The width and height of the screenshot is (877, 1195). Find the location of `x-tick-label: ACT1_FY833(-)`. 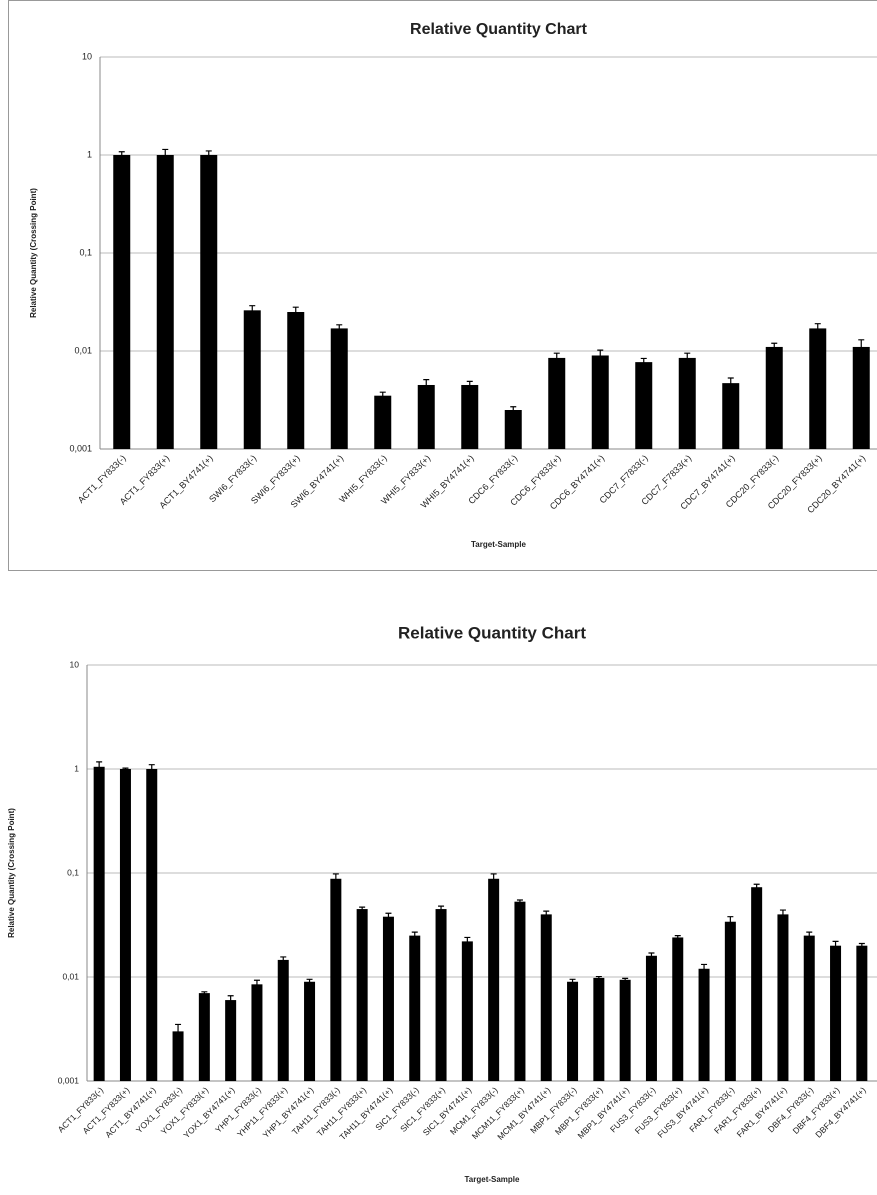

x-tick-label: ACT1_FY833(-) is located at coordinates (81, 1110).